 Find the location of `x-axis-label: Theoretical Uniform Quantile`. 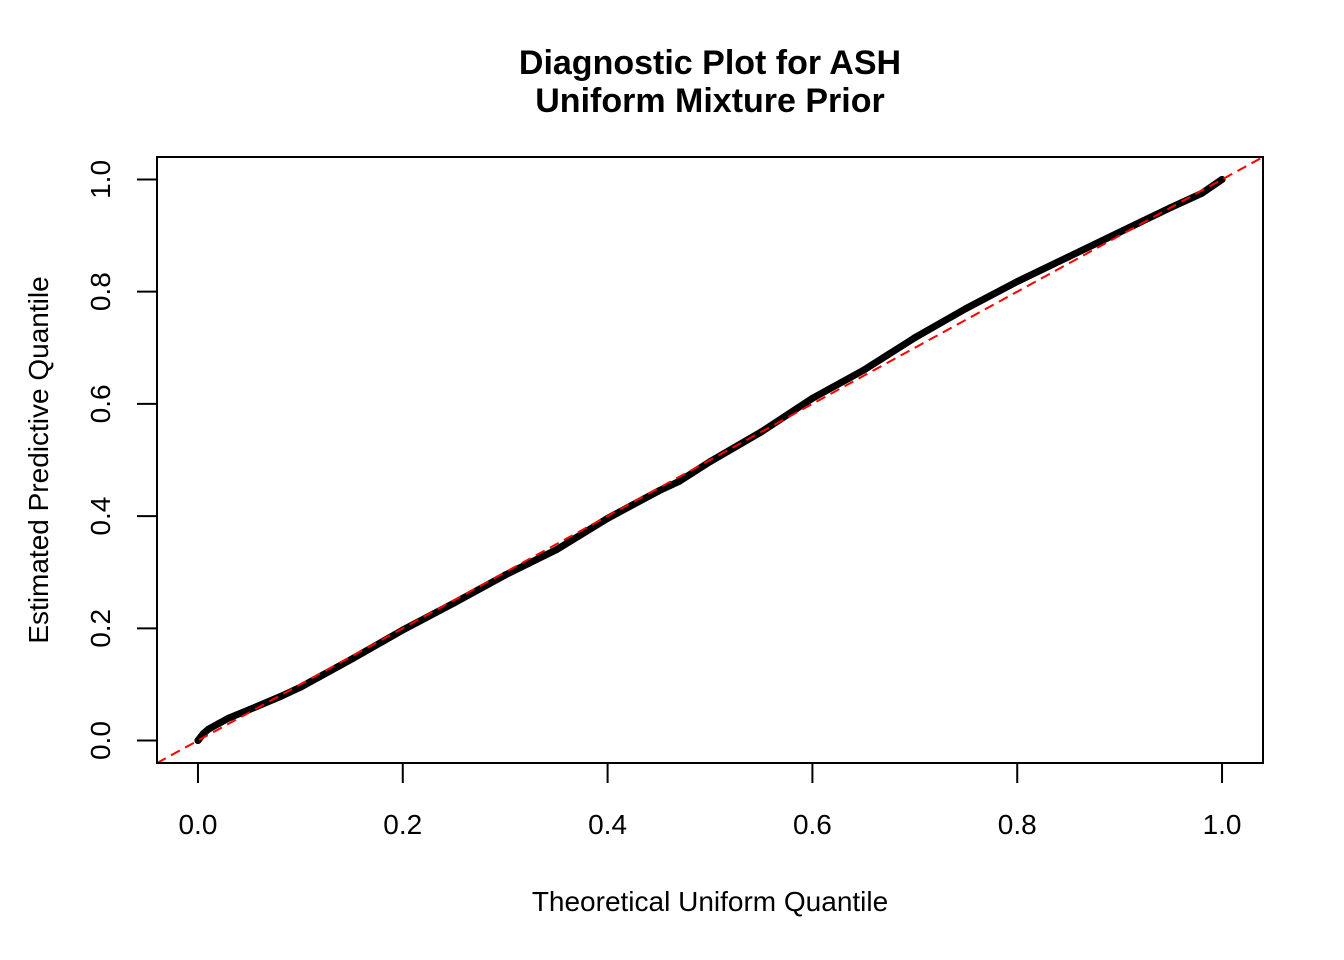

x-axis-label: Theoretical Uniform Quantile is located at coordinates (710, 901).